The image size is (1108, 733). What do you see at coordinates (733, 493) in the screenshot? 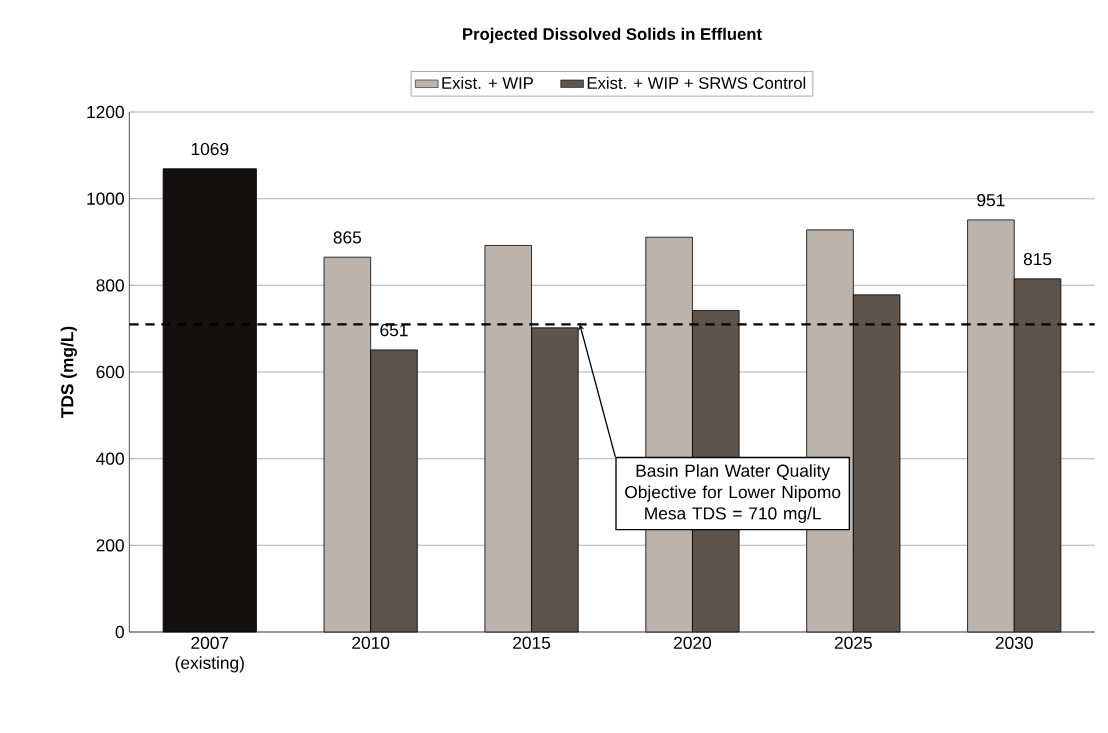
I see `ref-line-label: Basin Plan Water Quality Objective for Lower Nipomo Mesa TDS = 710 mg/L` at bounding box center [733, 493].